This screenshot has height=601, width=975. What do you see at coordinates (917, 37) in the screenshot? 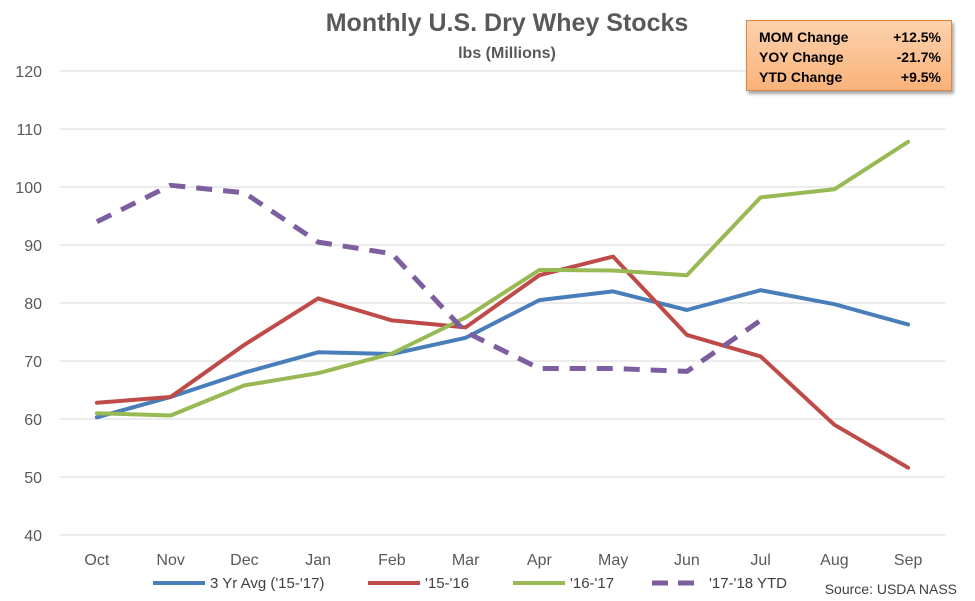
I see `stat-value: +12.5%` at bounding box center [917, 37].